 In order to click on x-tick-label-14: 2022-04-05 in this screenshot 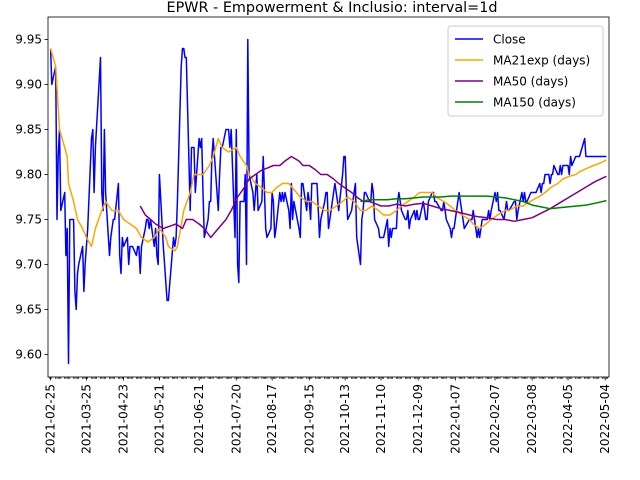, I will do `click(568, 419)`.